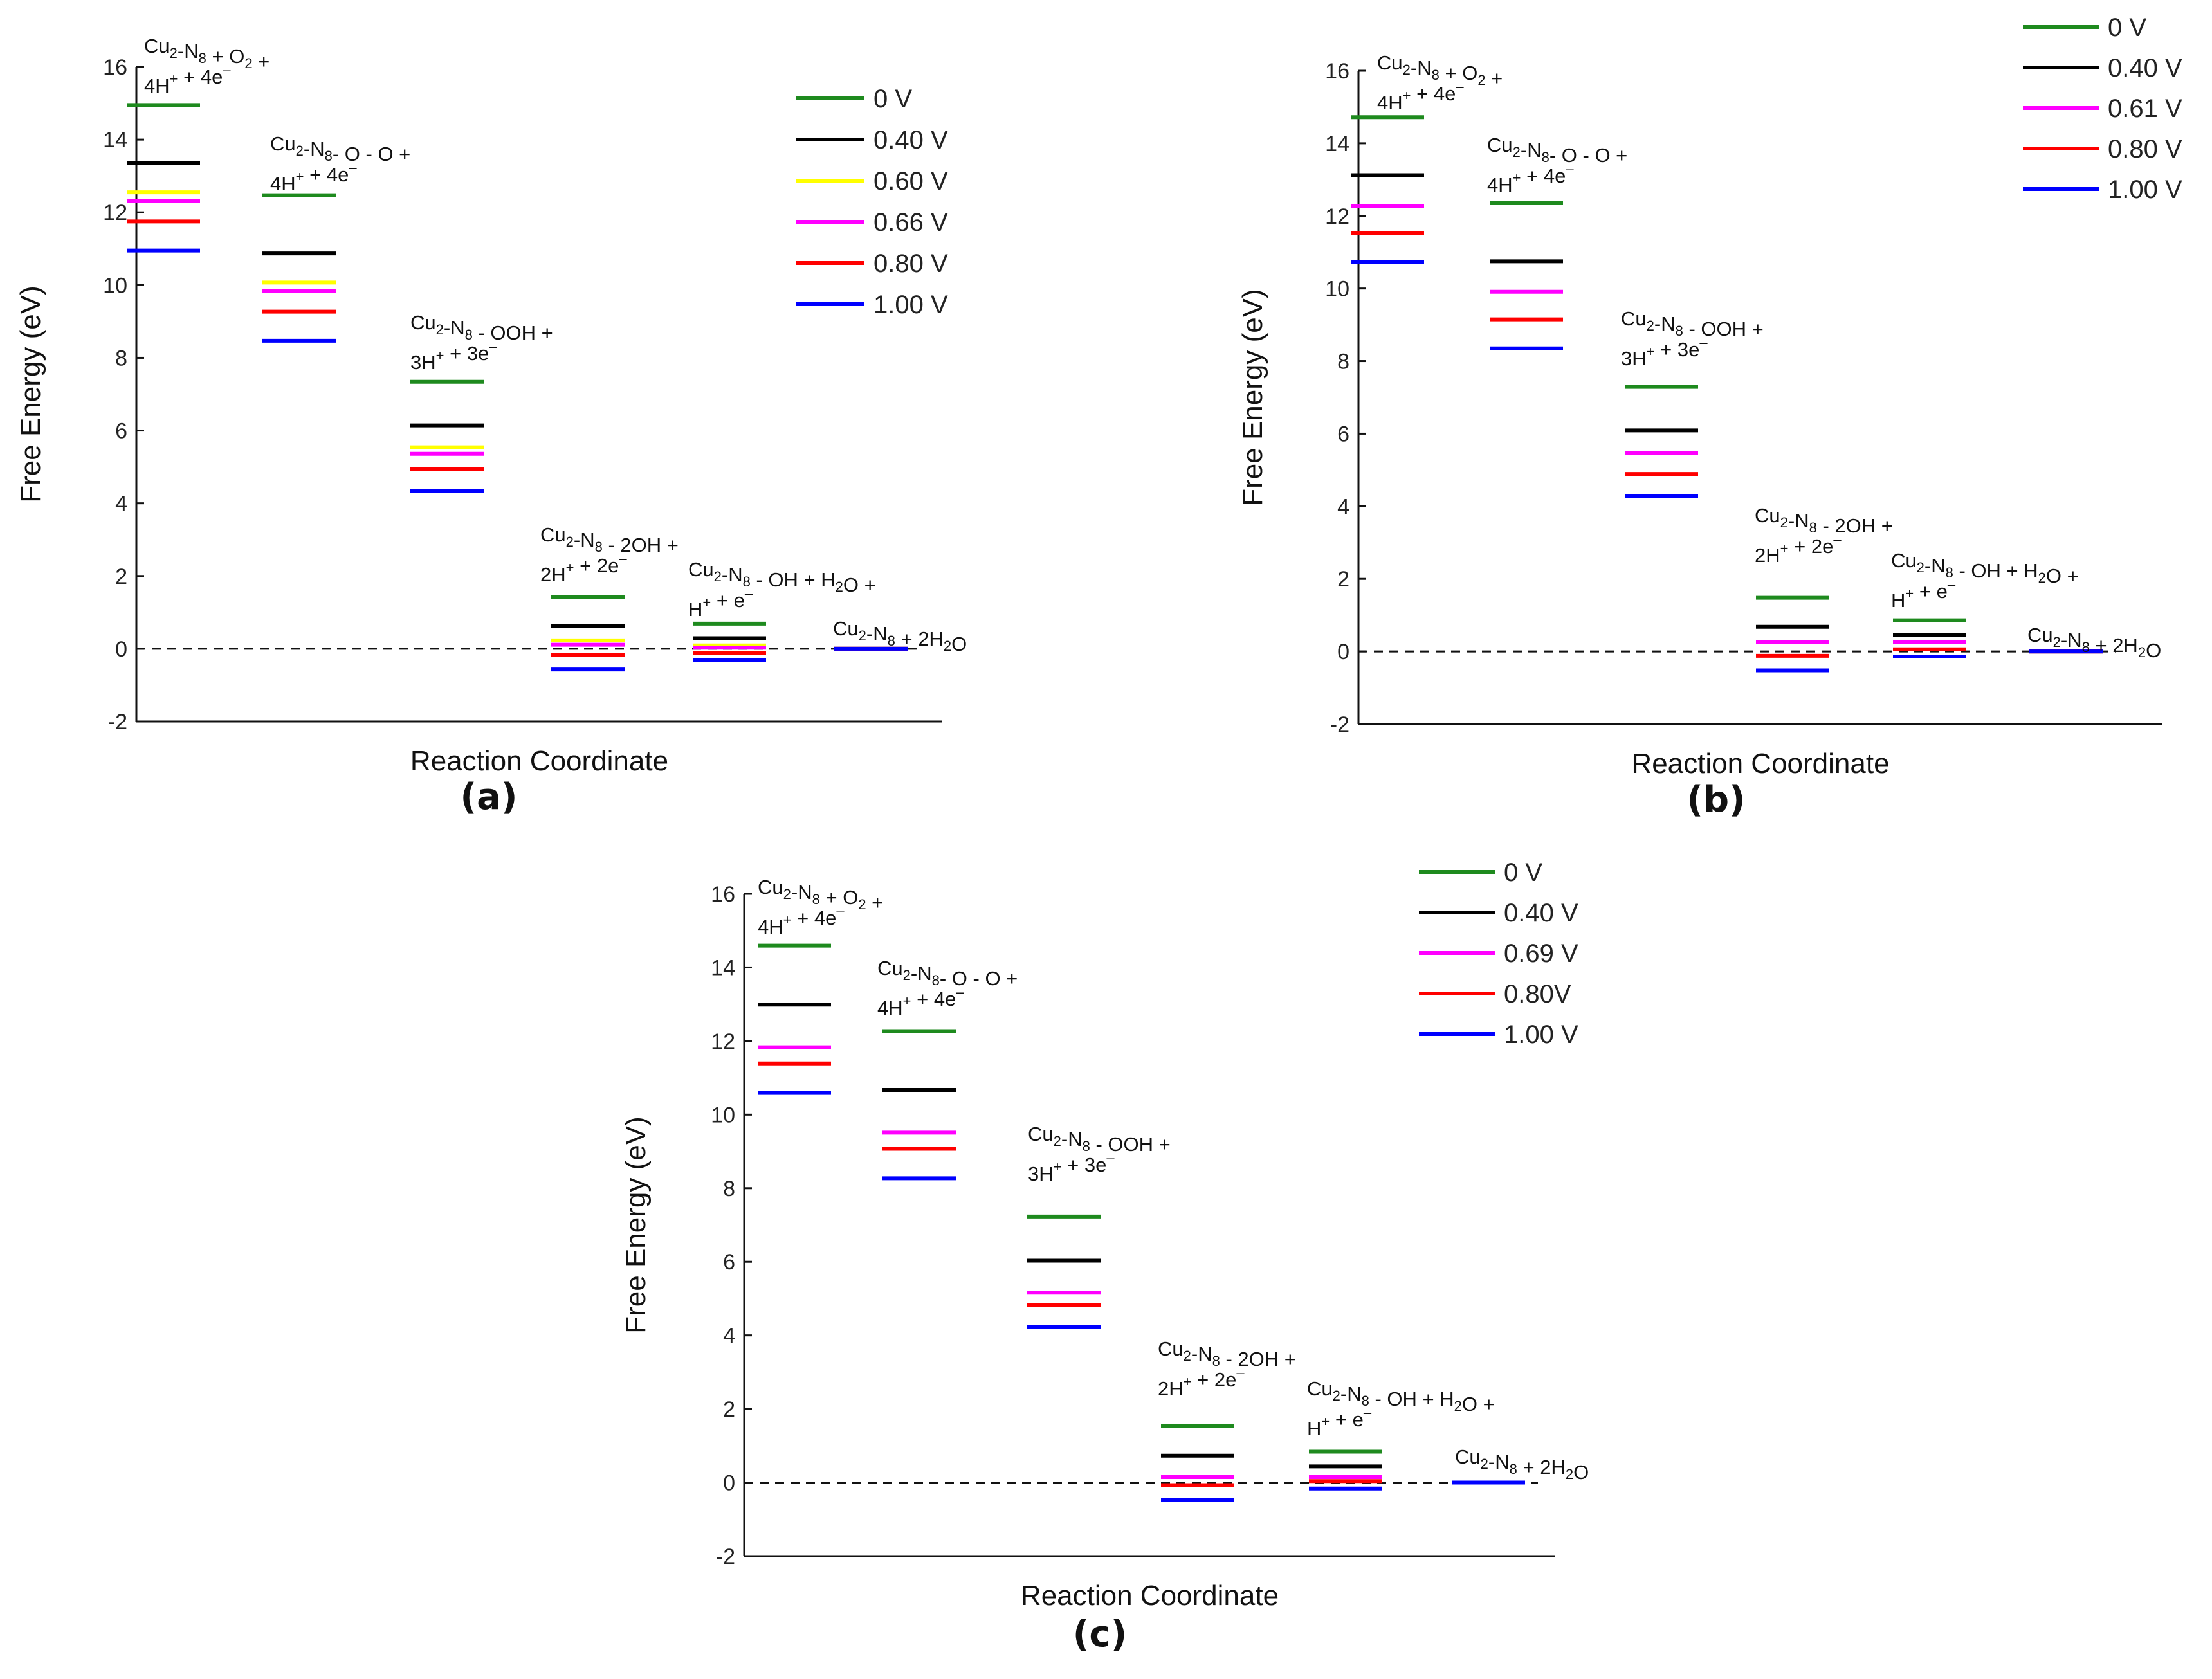 This screenshot has height=1679, width=2212. Describe the element at coordinates (2145, 109) in the screenshot. I see `legend-label: 0.61 V` at that location.